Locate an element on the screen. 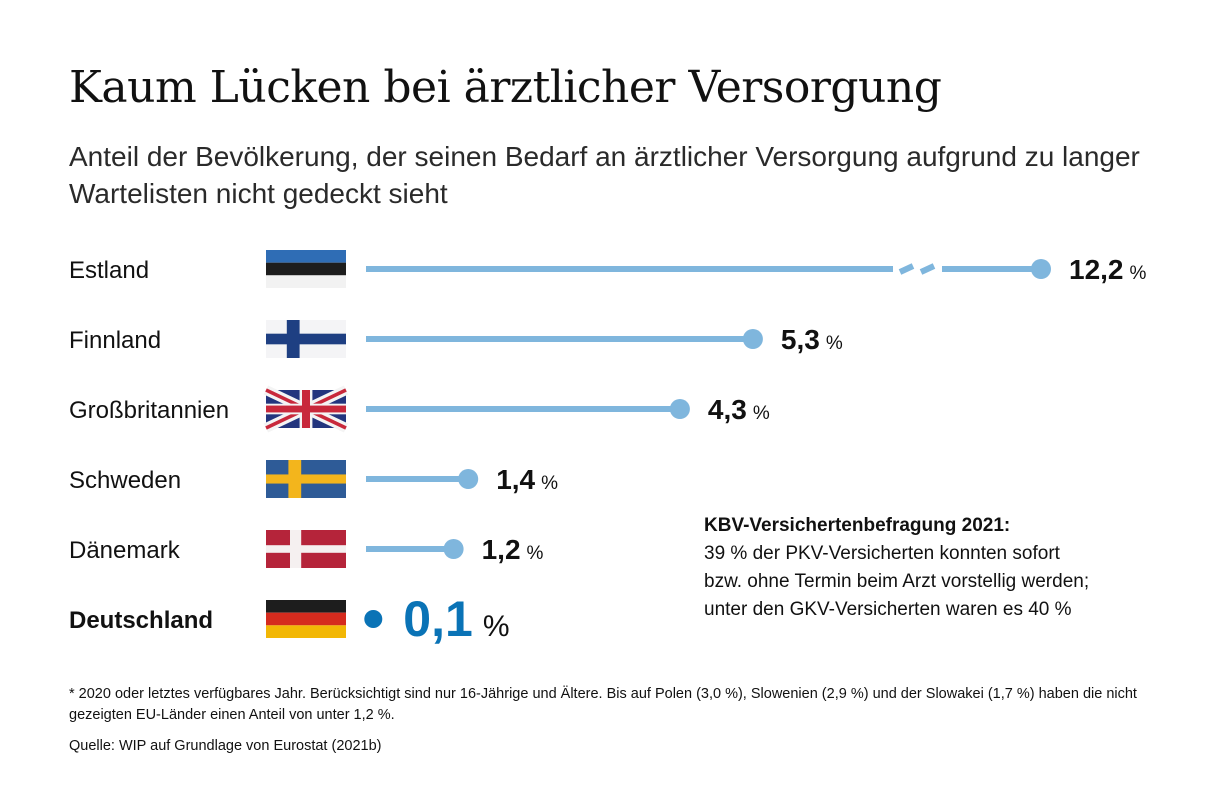  note-line: unter den GKV-Versicherten waren es 40 % is located at coordinates (888, 609).